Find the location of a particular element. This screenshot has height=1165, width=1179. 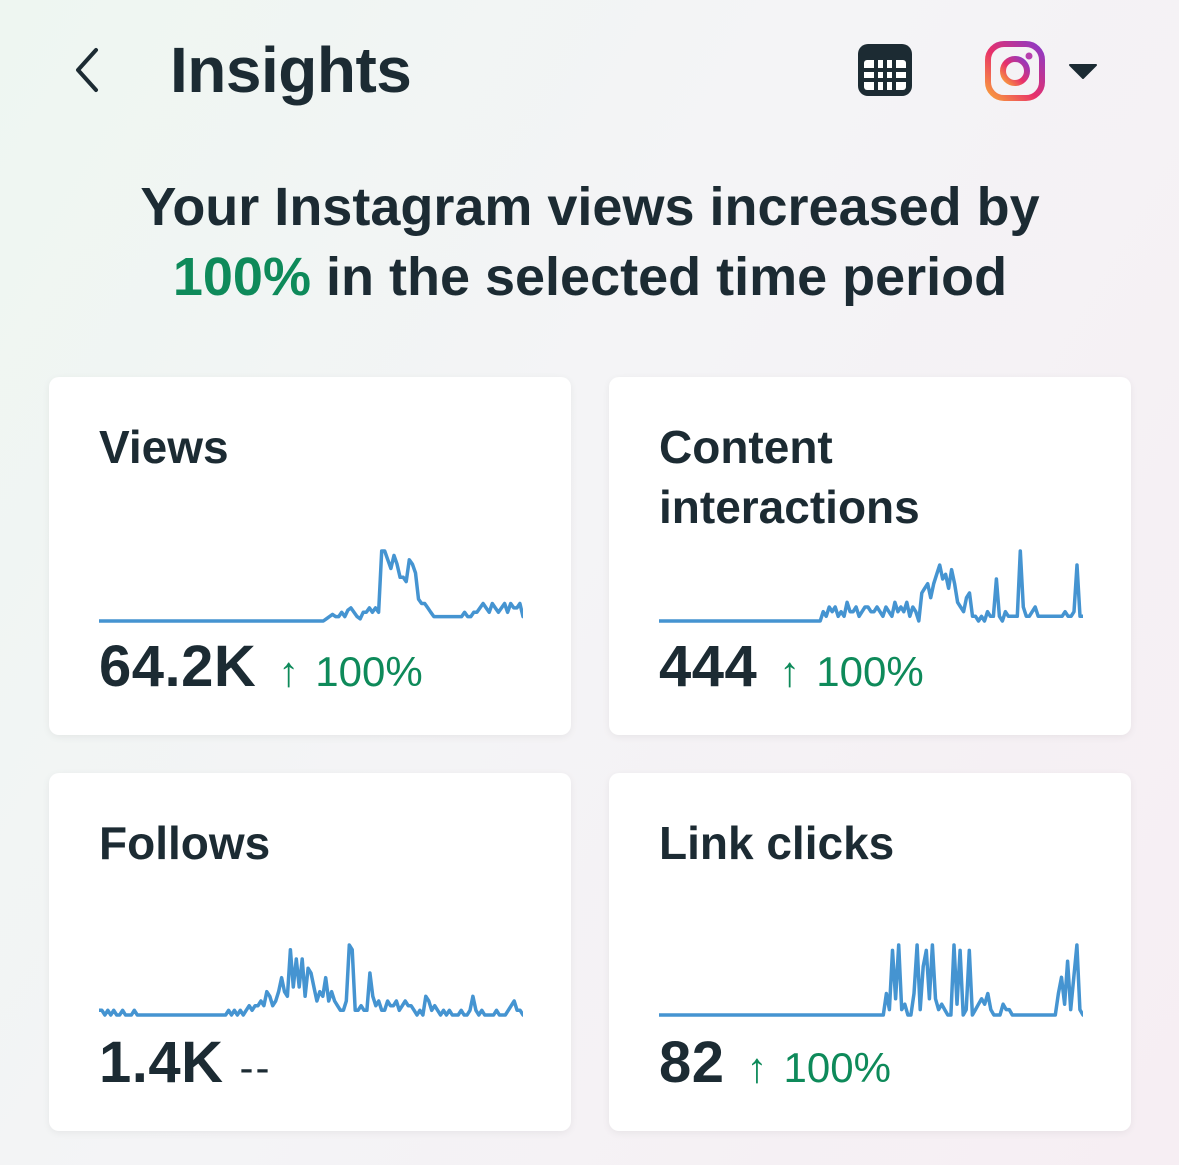

link-clicks-card: Link clicks 82 ↑ 100% is located at coordinates (870, 952).